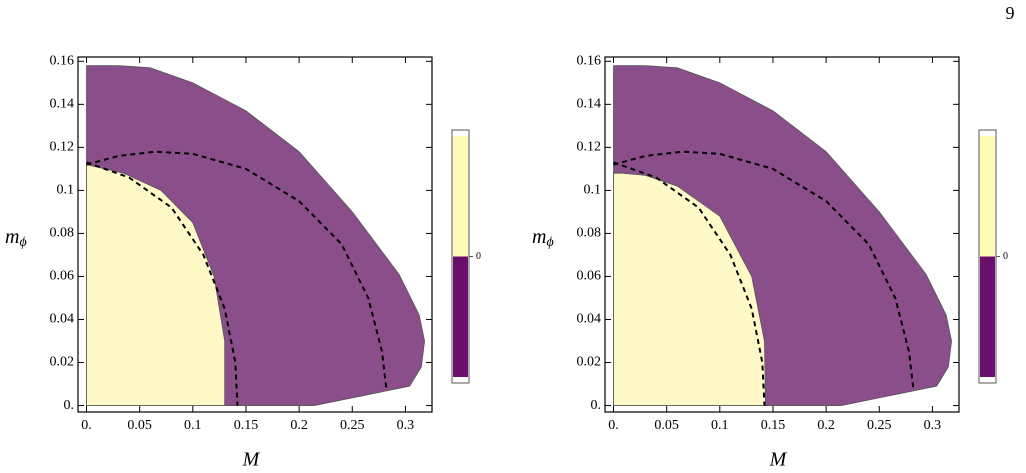 This screenshot has height=473, width=1026. I want to click on region, so click(689, 289).